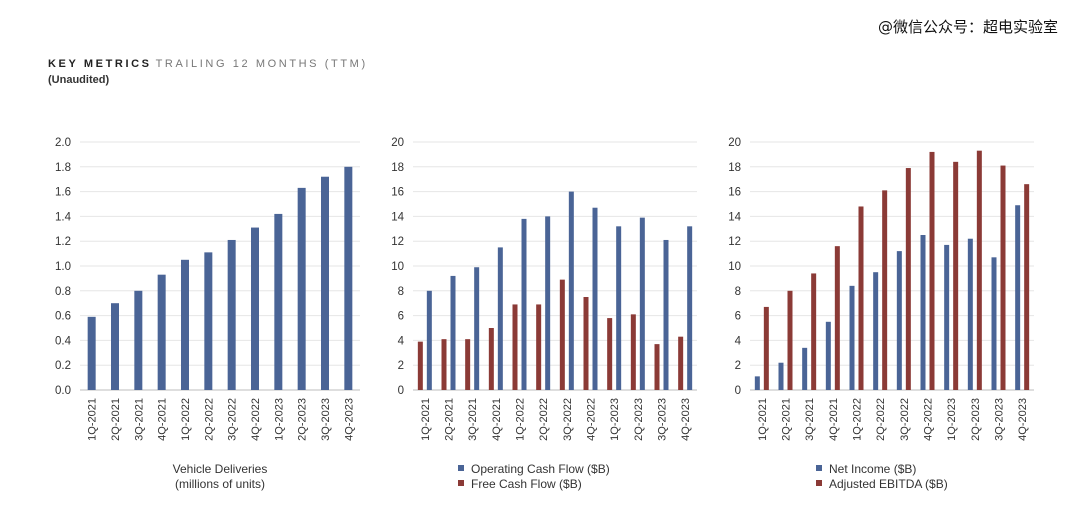 Image resolution: width=1080 pixels, height=512 pixels. I want to click on legend-label: Net Income ($B), so click(872, 469).